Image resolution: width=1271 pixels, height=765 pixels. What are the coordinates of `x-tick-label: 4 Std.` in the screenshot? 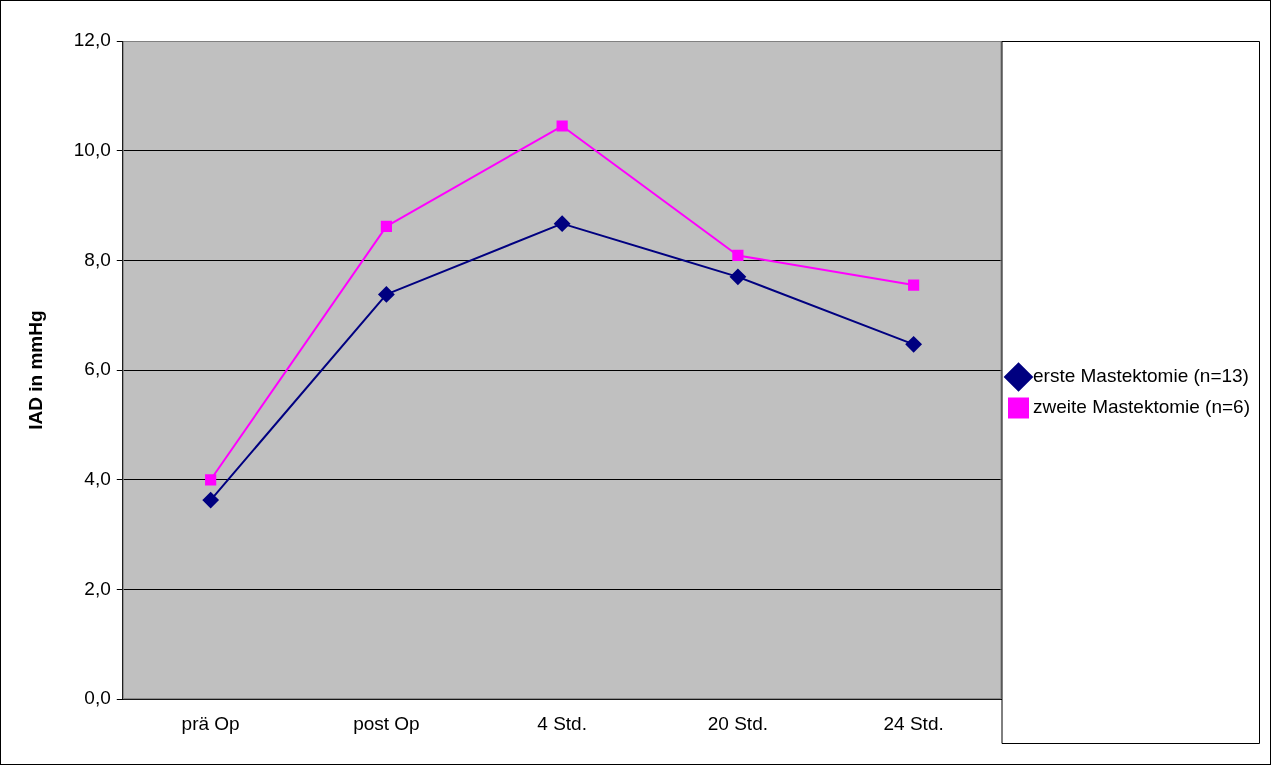 It's located at (562, 723).